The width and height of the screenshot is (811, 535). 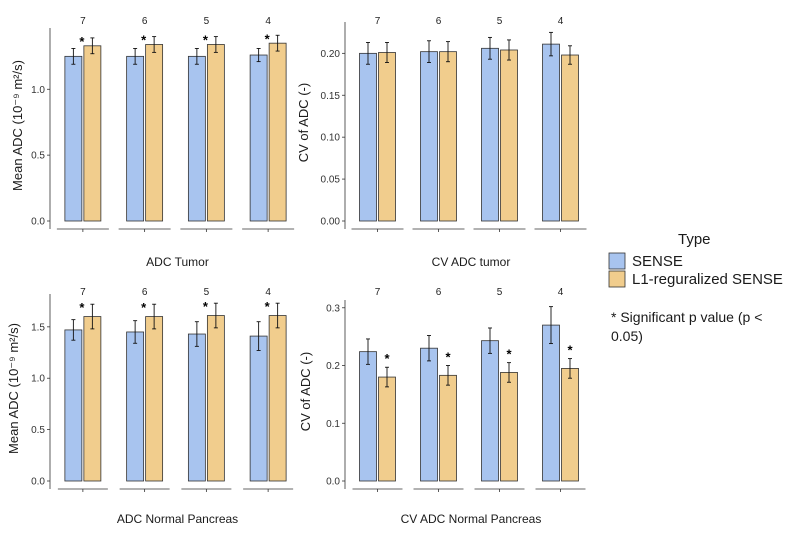 I want to click on legend: Type SENSE L1-reguralized SENSE, so click(x=695, y=259).